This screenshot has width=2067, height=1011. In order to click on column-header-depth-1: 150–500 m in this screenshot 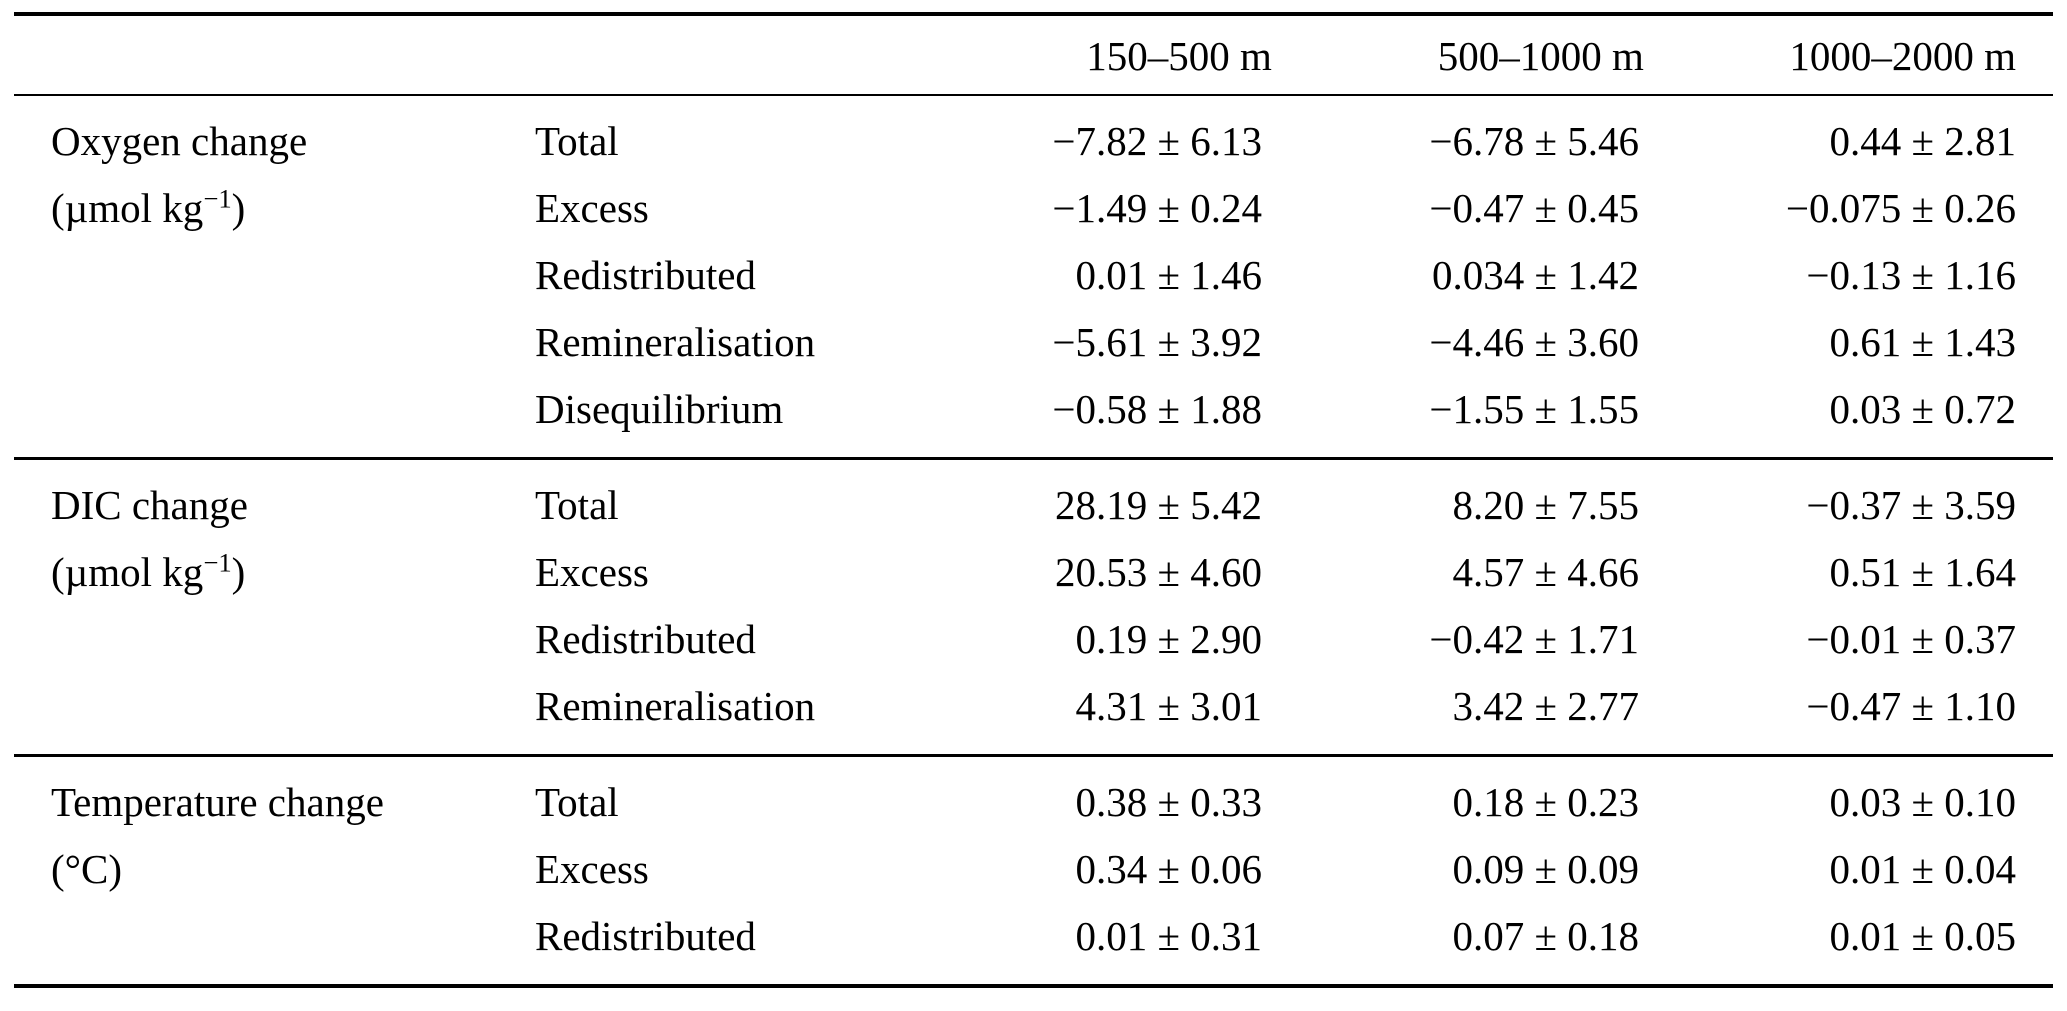, I will do `click(1179, 56)`.